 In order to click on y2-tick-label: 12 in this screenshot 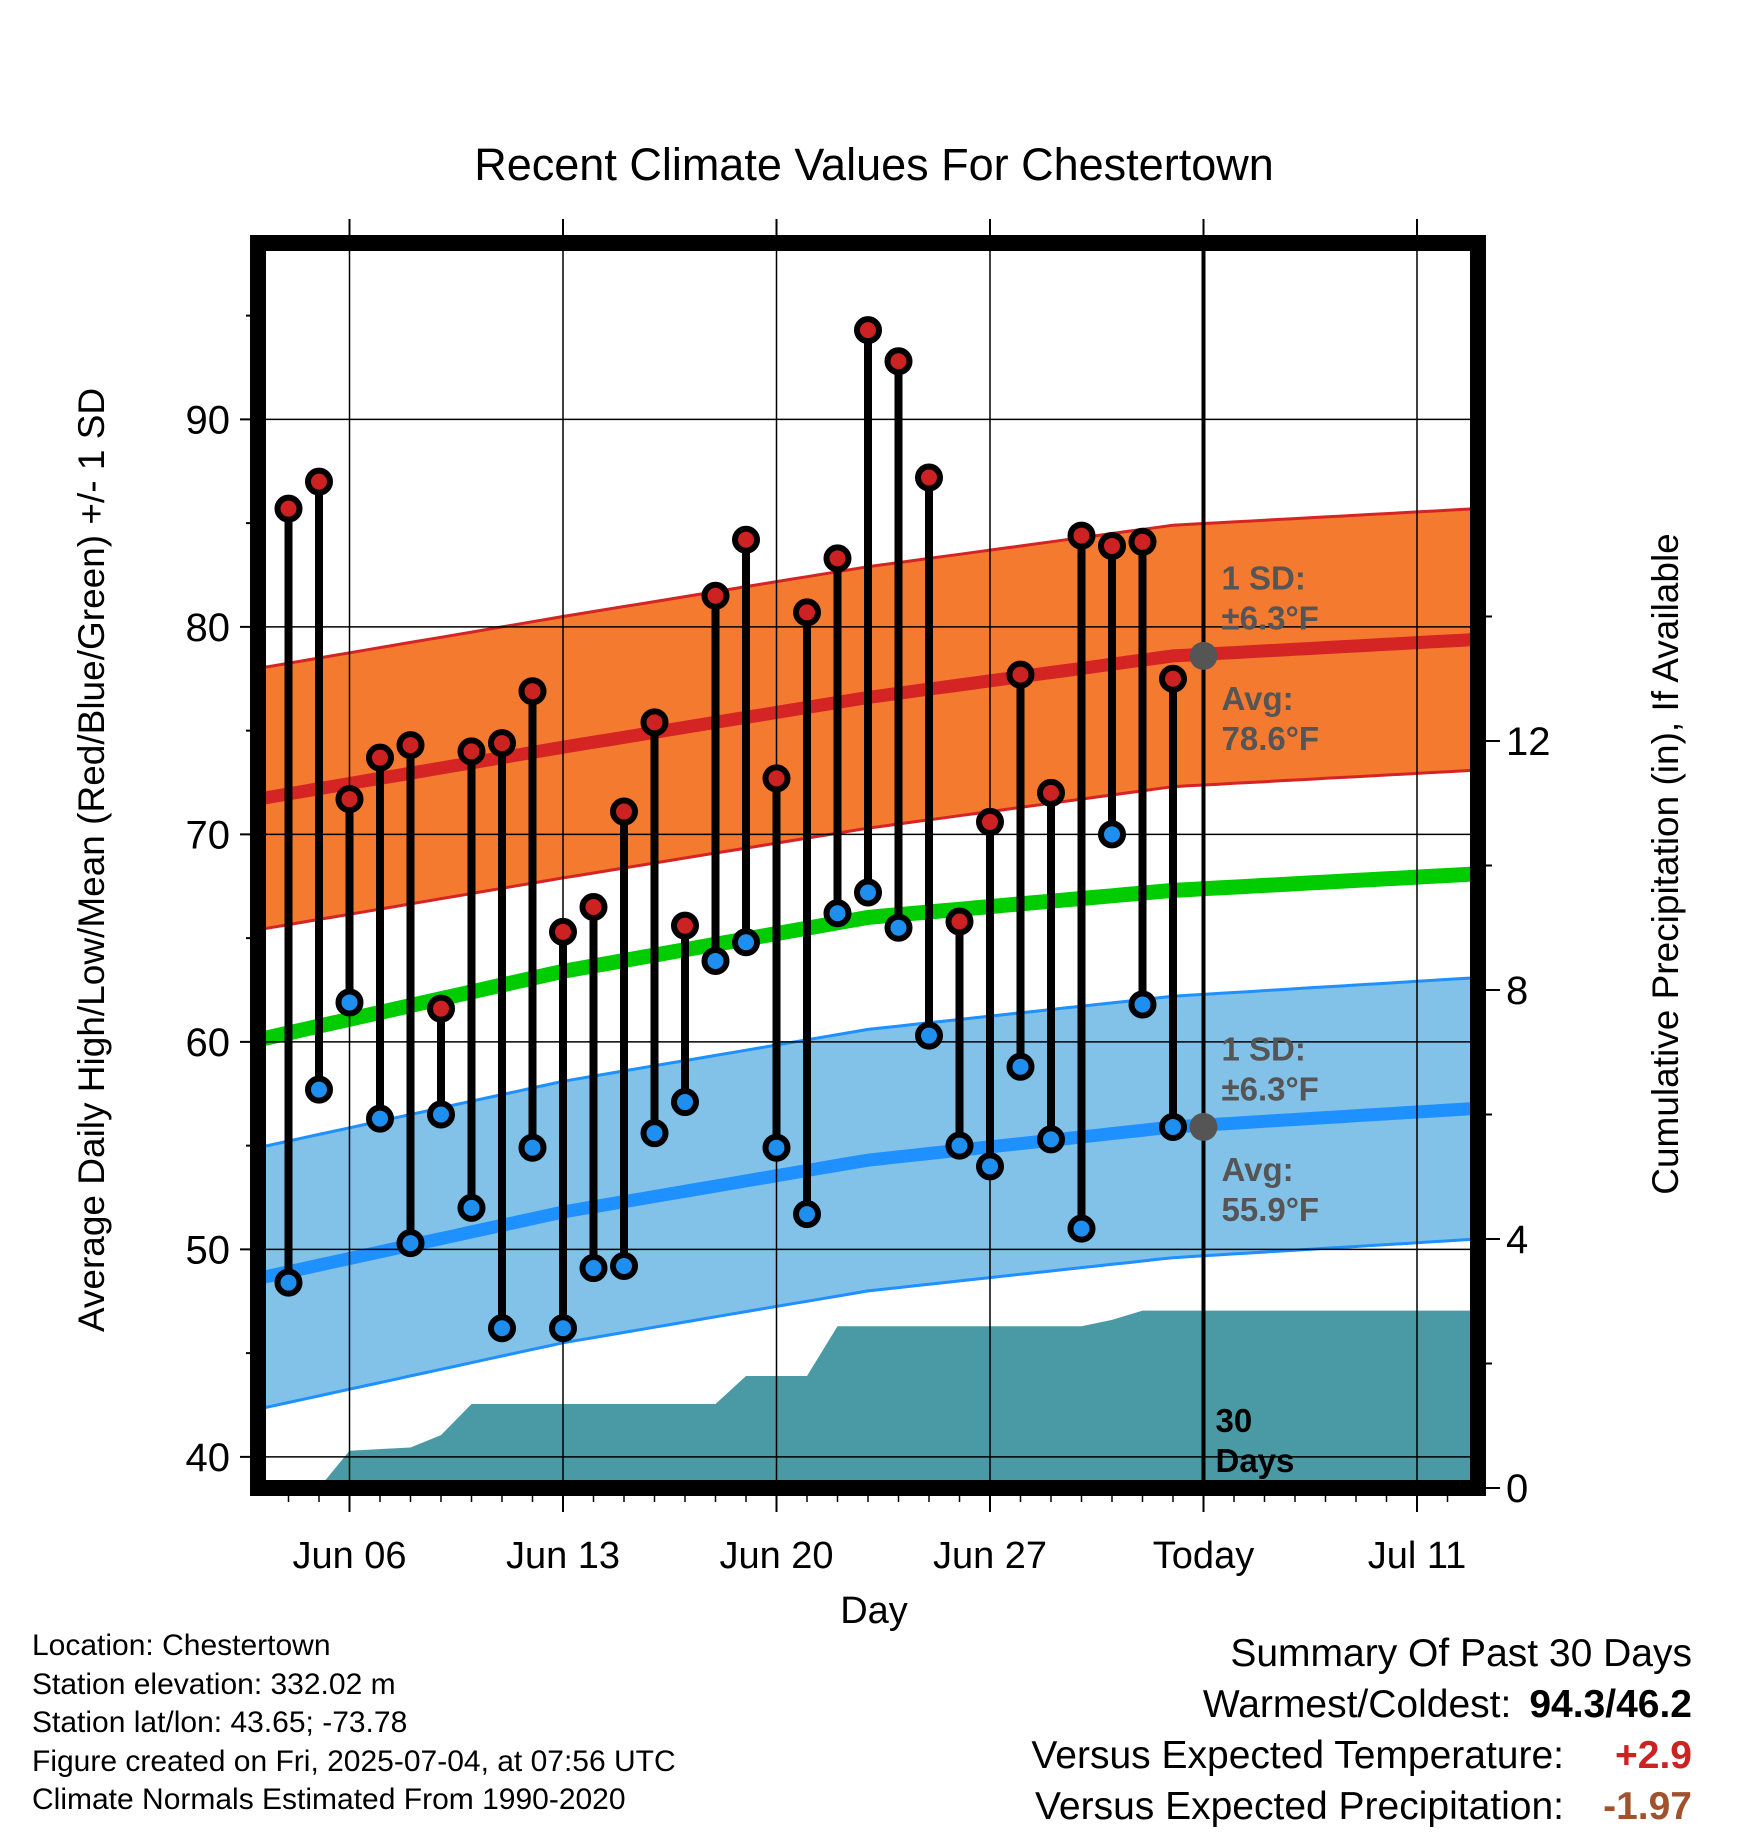, I will do `click(1528, 742)`.